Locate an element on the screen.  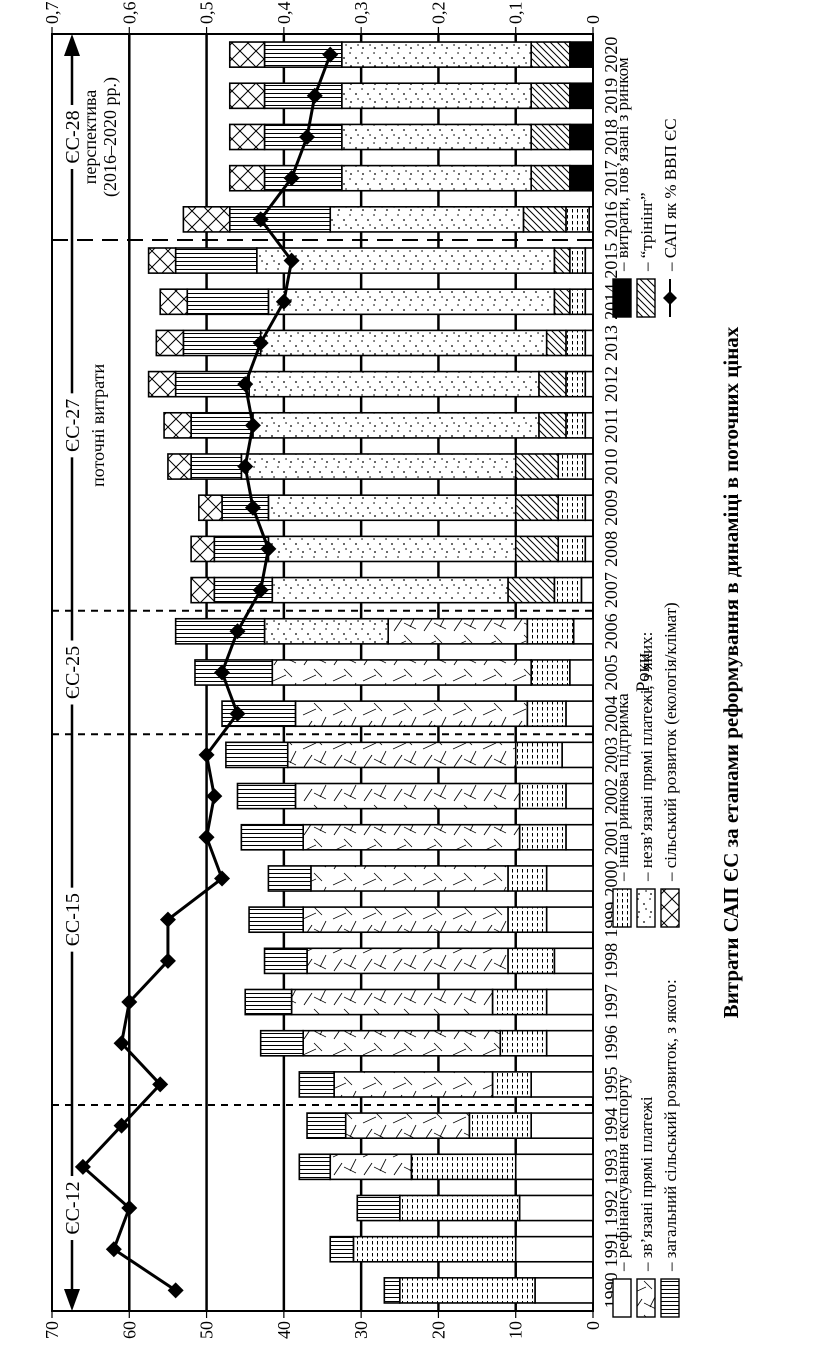
y2-tick-label: 0,5 is located at coordinates (207, 13).